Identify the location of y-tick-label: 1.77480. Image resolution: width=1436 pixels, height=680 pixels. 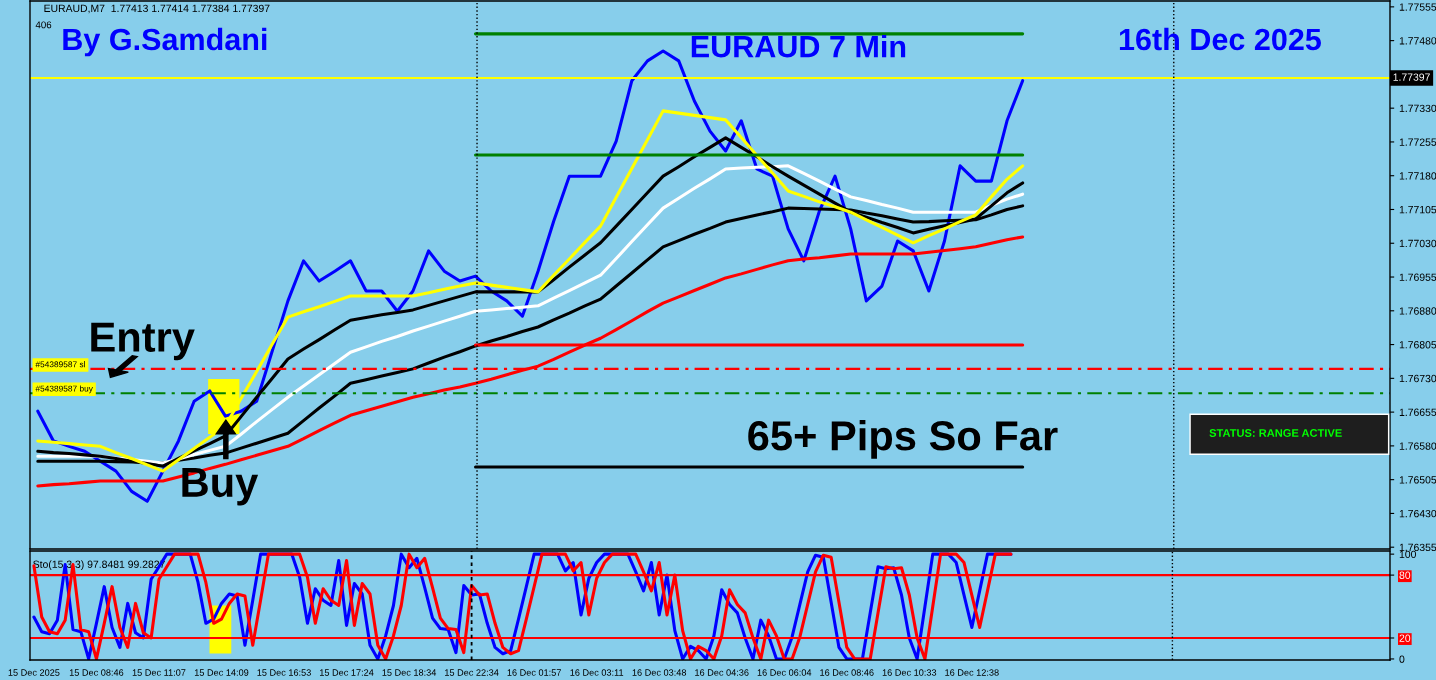
(1417, 41).